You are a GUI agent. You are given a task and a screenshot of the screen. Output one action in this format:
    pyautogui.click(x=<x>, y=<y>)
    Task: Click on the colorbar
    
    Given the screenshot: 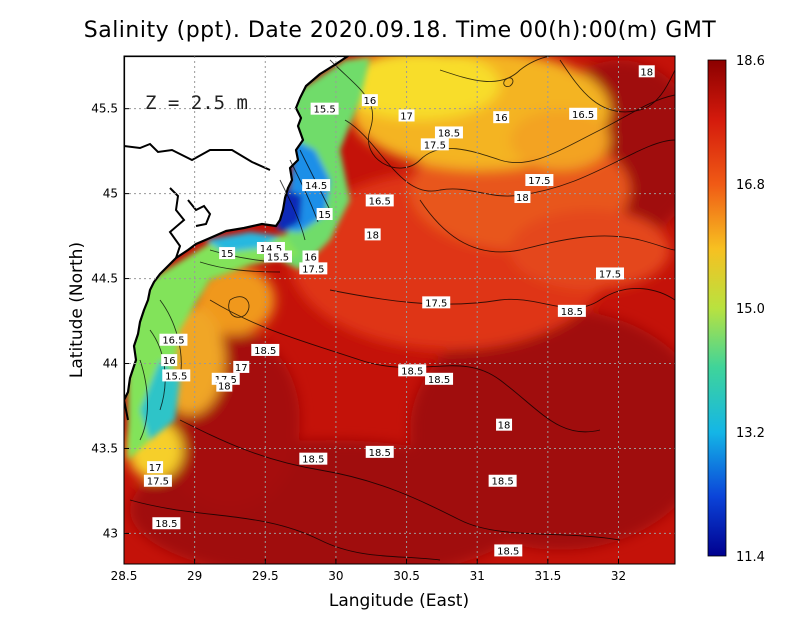 What is the action you would take?
    pyautogui.click(x=717, y=308)
    